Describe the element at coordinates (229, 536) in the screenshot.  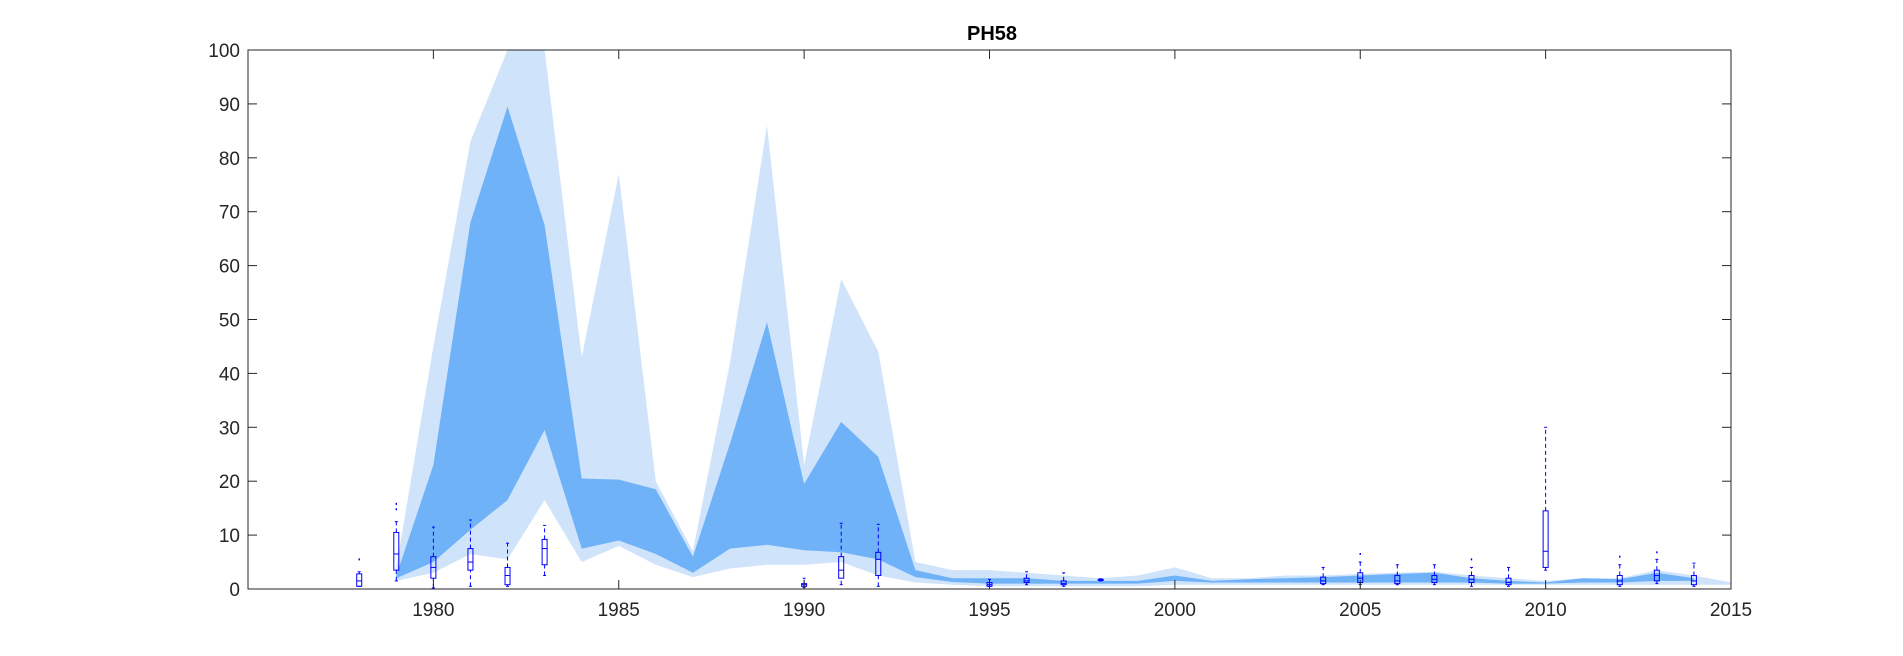
I see `y-tick-label: 10` at that location.